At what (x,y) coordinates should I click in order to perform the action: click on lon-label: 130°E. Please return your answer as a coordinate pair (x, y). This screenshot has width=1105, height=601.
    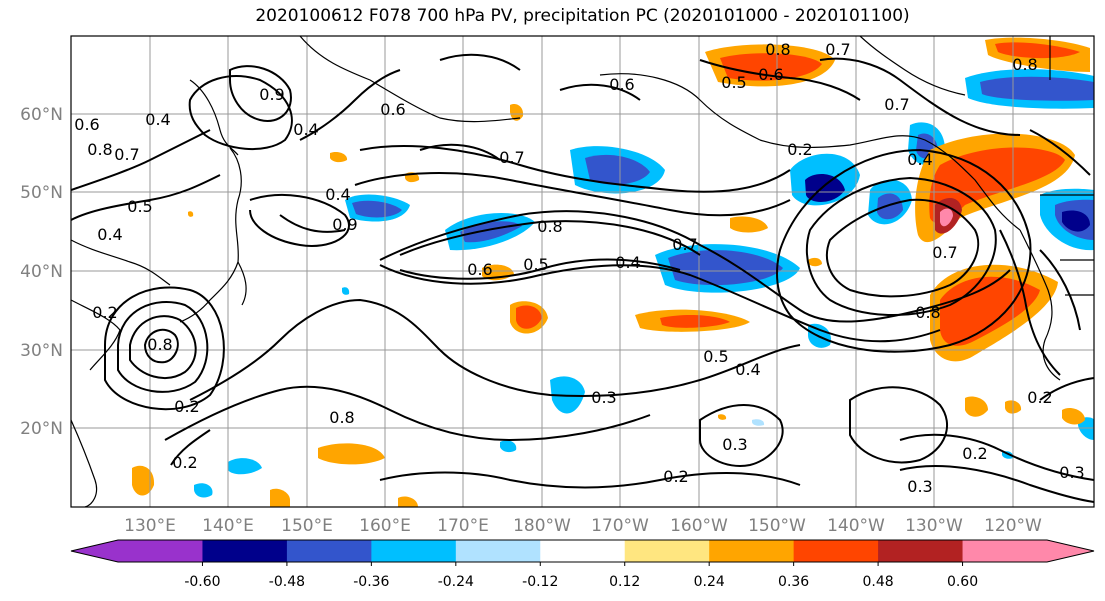
    Looking at the image, I should click on (150, 526).